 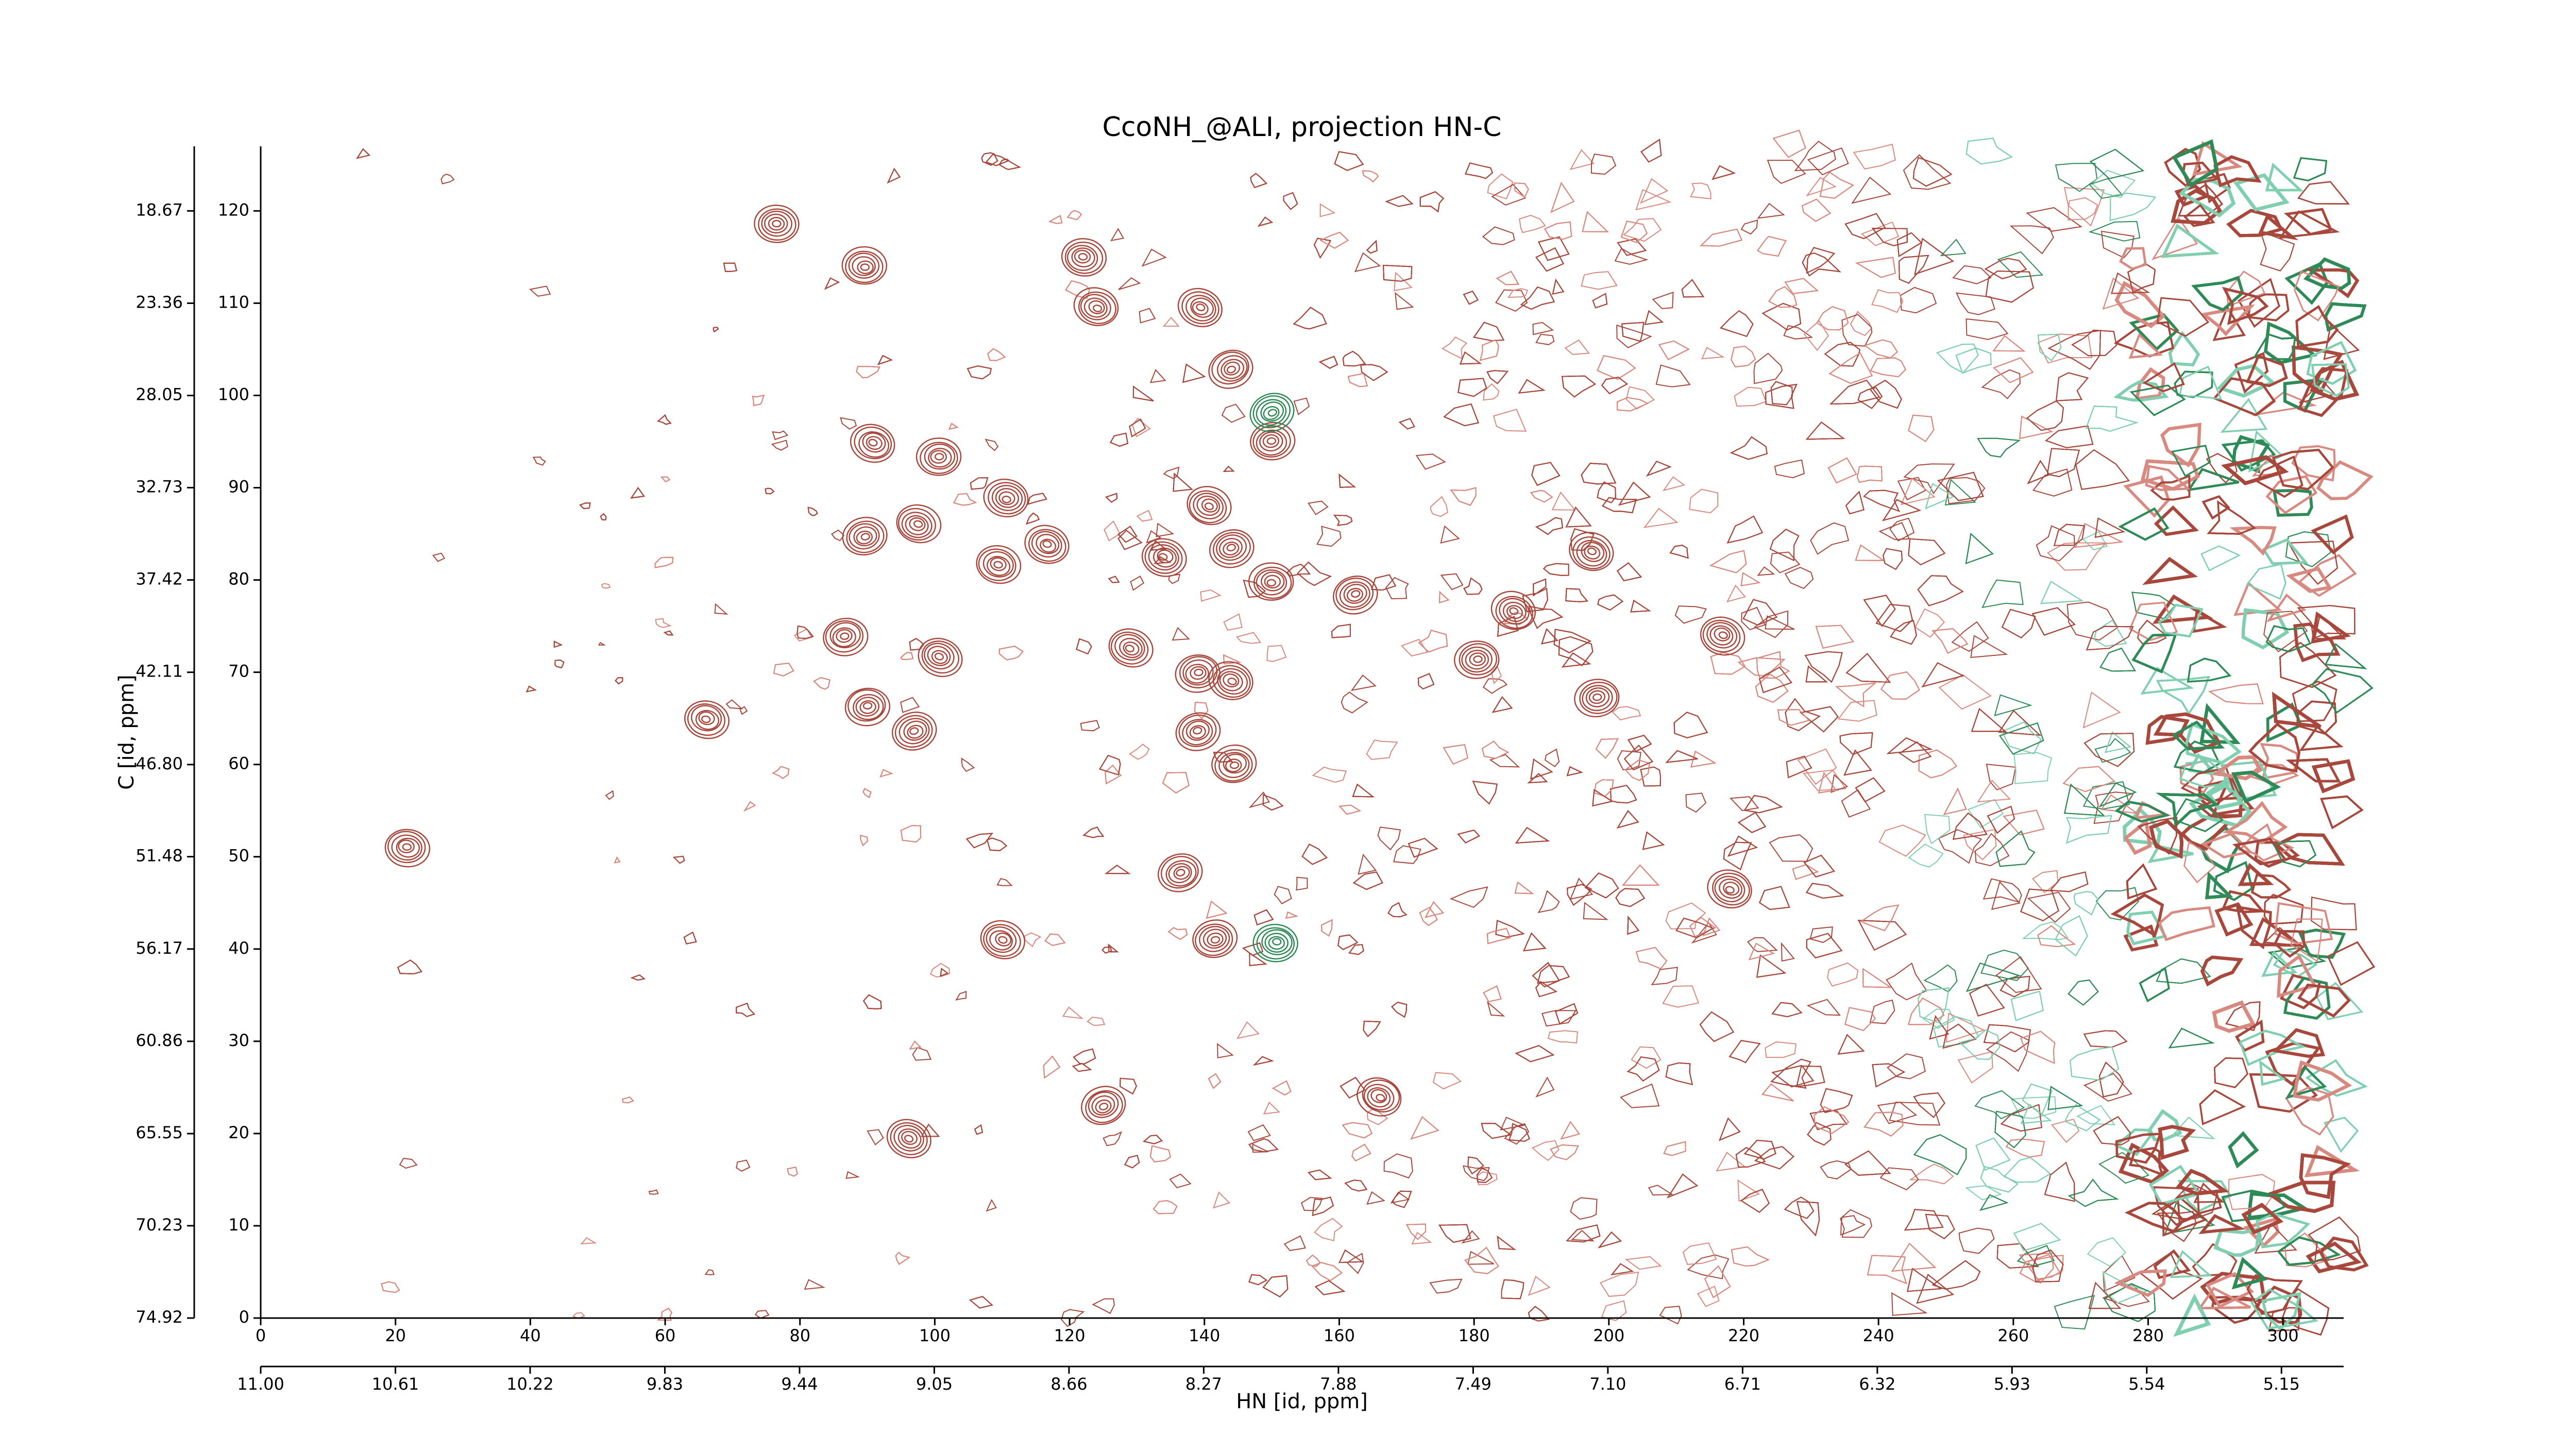 I want to click on x-tick-label: 0, so click(x=261, y=1336).